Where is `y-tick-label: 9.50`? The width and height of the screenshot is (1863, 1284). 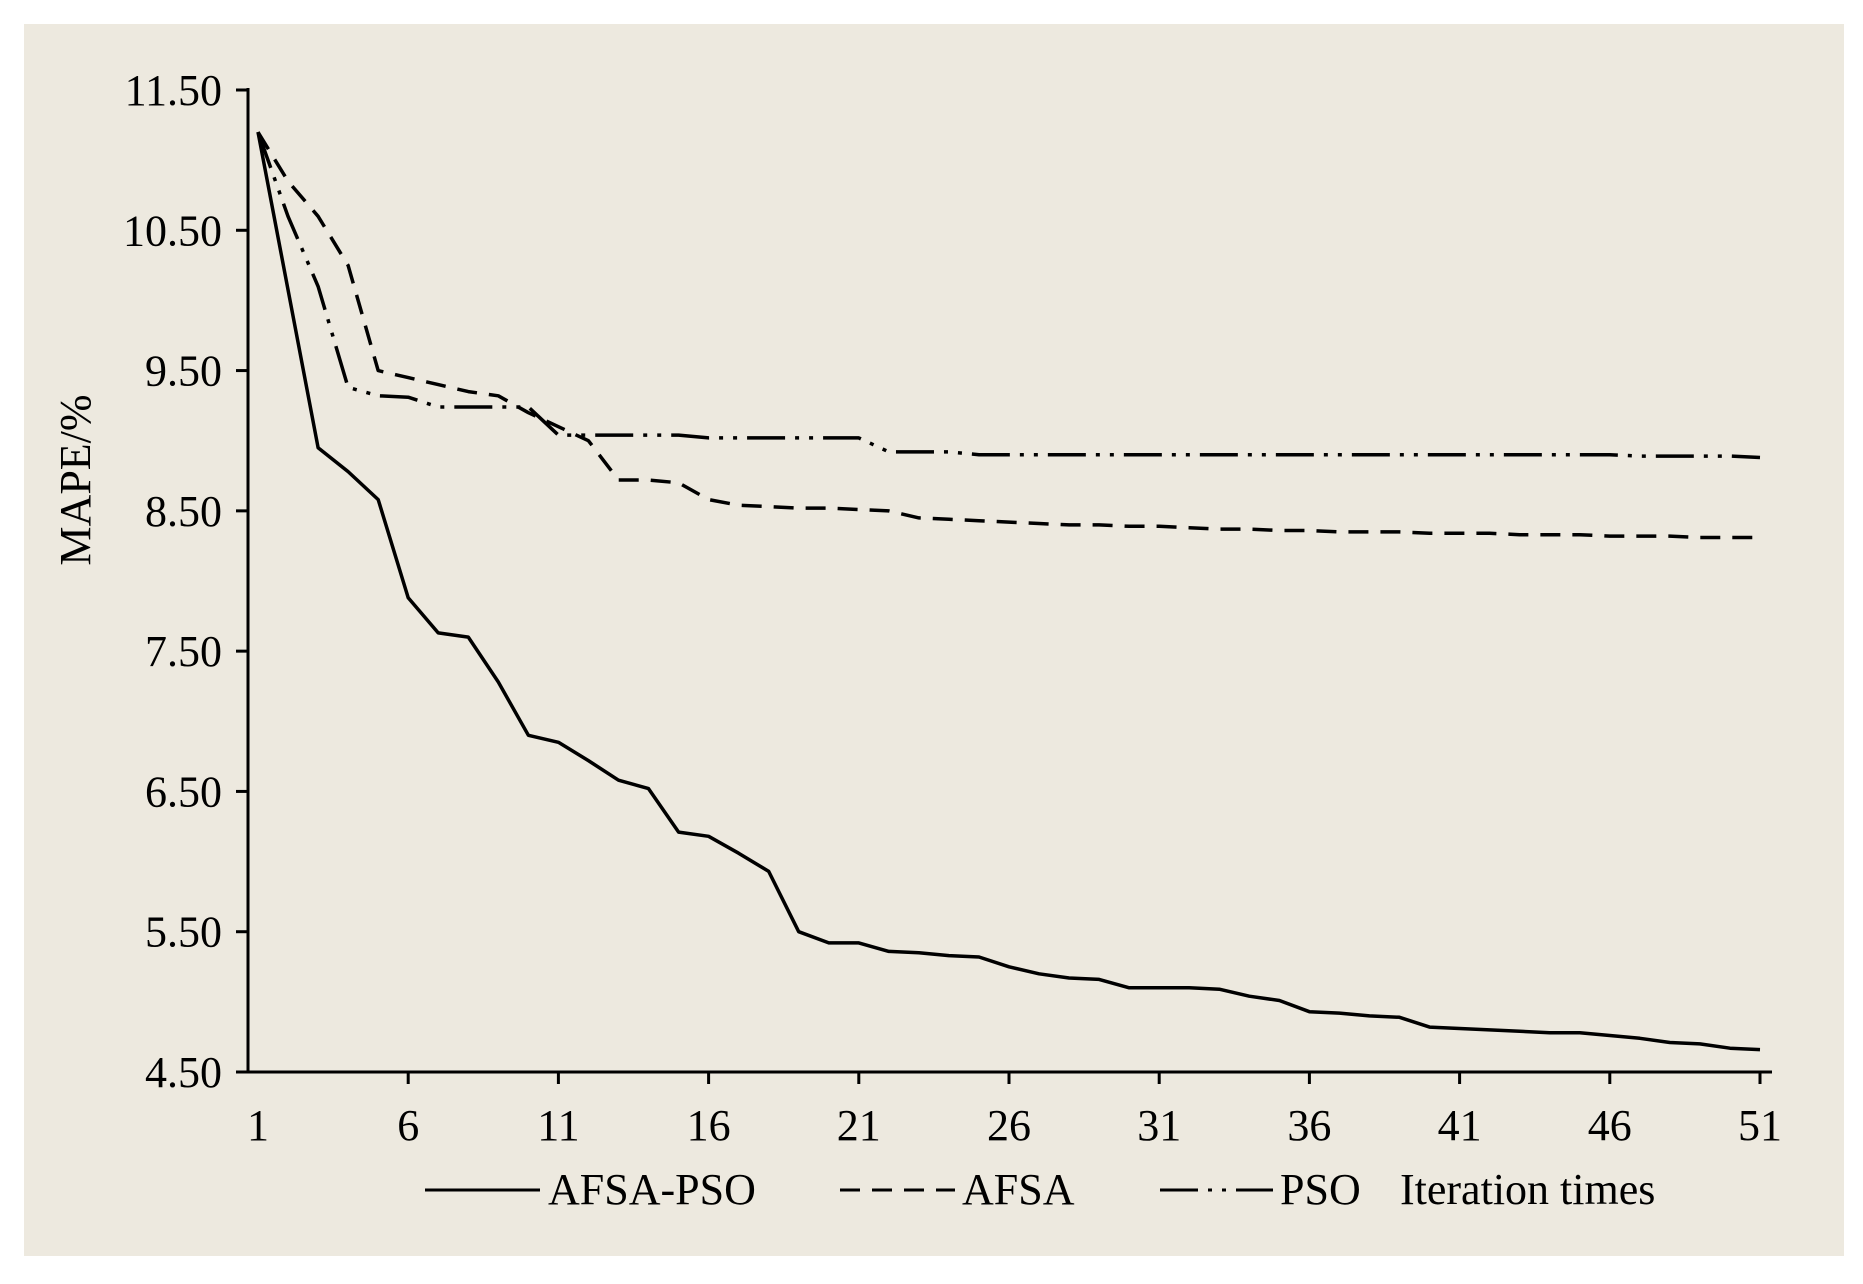 y-tick-label: 9.50 is located at coordinates (183, 371).